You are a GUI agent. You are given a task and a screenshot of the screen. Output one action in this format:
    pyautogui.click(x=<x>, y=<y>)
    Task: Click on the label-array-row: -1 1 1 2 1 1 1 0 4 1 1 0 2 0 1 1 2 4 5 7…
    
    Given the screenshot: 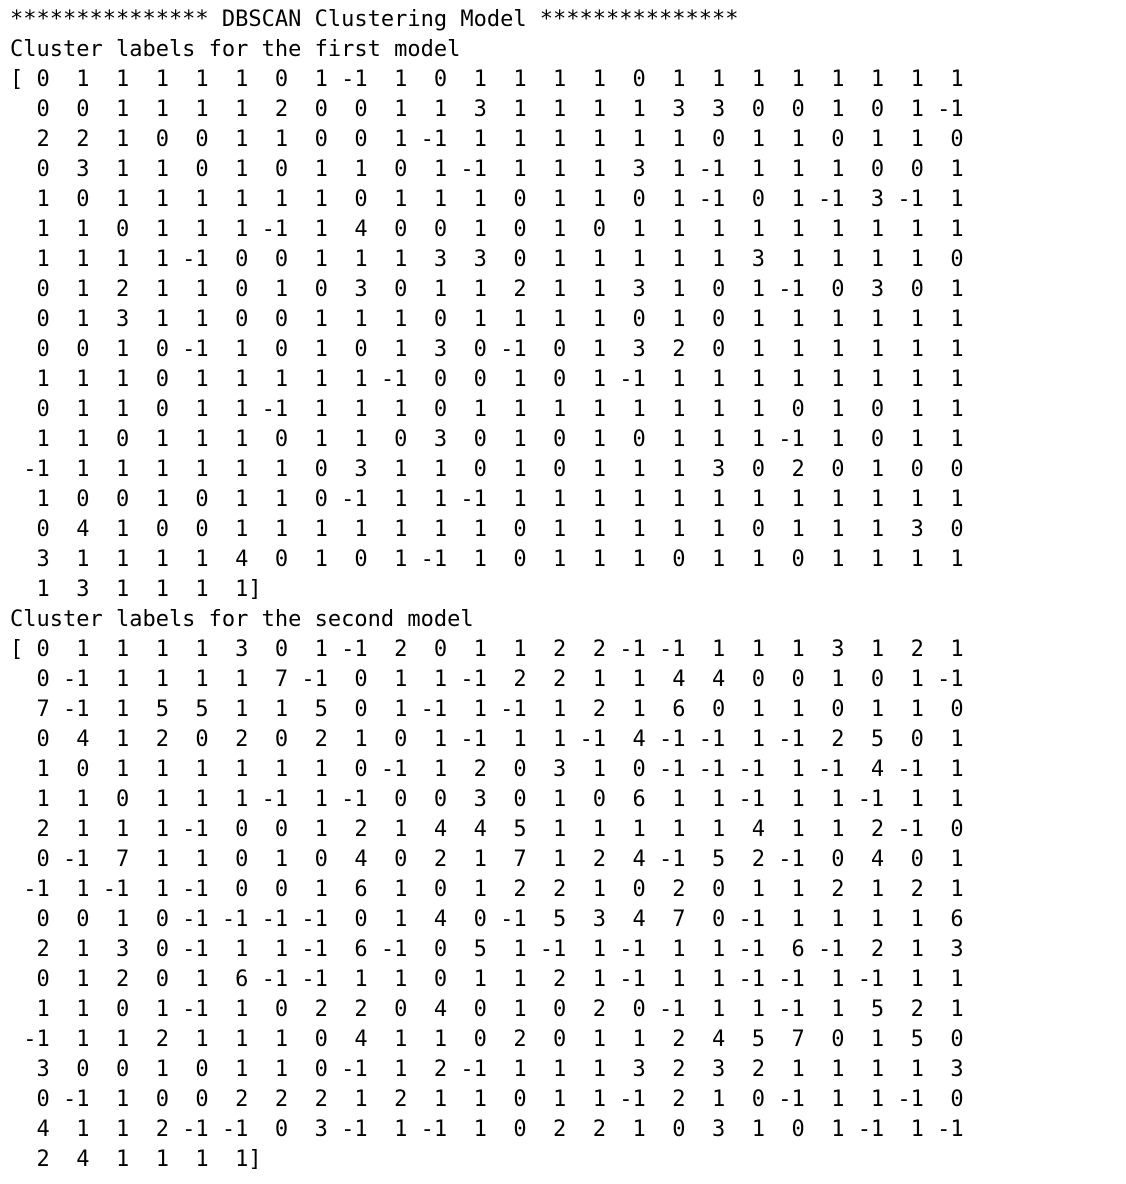 What is the action you would take?
    pyautogui.click(x=565, y=1040)
    